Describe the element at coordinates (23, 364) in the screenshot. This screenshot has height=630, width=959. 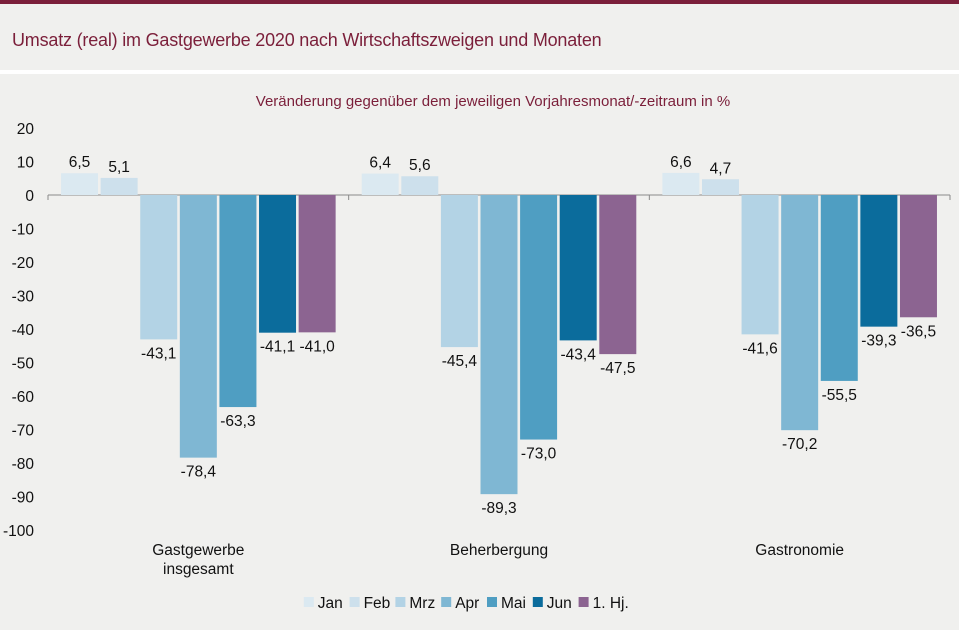
I see `y-tick-label: -50` at that location.